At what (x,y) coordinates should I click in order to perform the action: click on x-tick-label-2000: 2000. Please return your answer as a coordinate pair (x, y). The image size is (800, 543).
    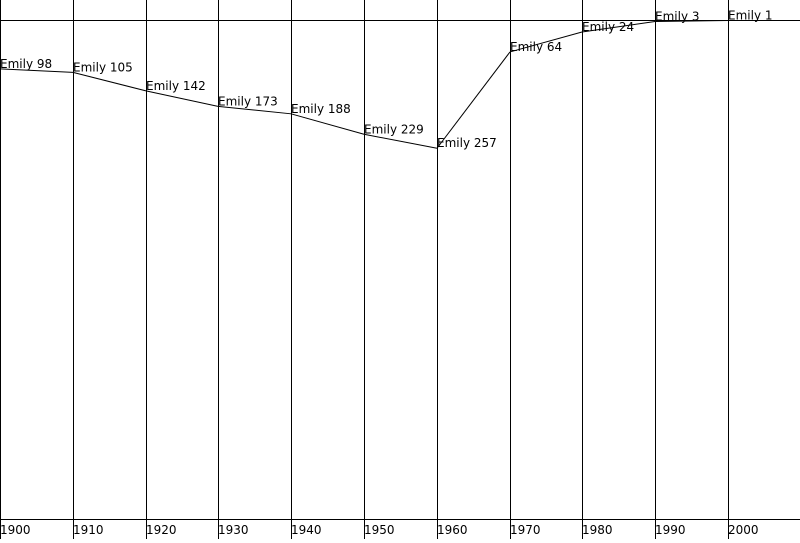
    Looking at the image, I should click on (743, 530).